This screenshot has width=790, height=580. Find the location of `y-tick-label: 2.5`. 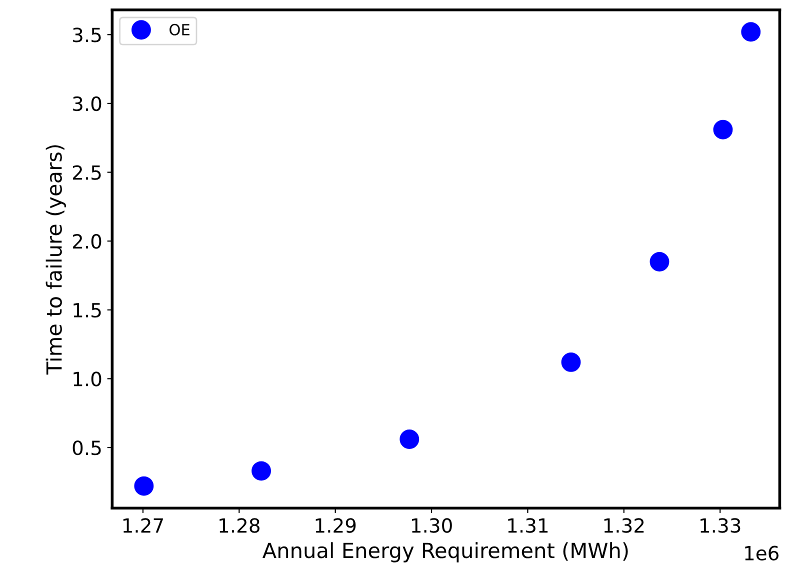

y-tick-label: 2.5 is located at coordinates (86, 172).